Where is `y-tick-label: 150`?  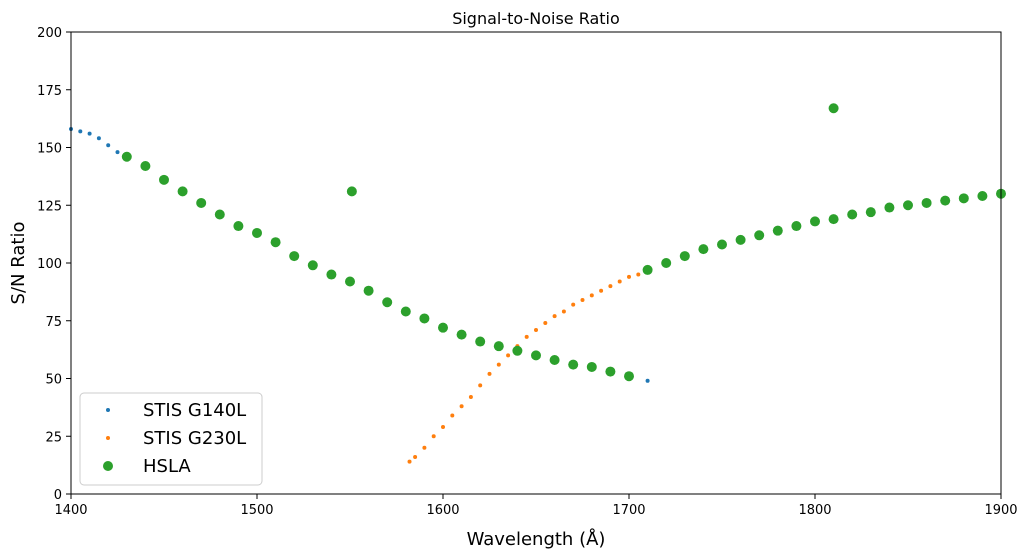 y-tick-label: 150 is located at coordinates (49, 149).